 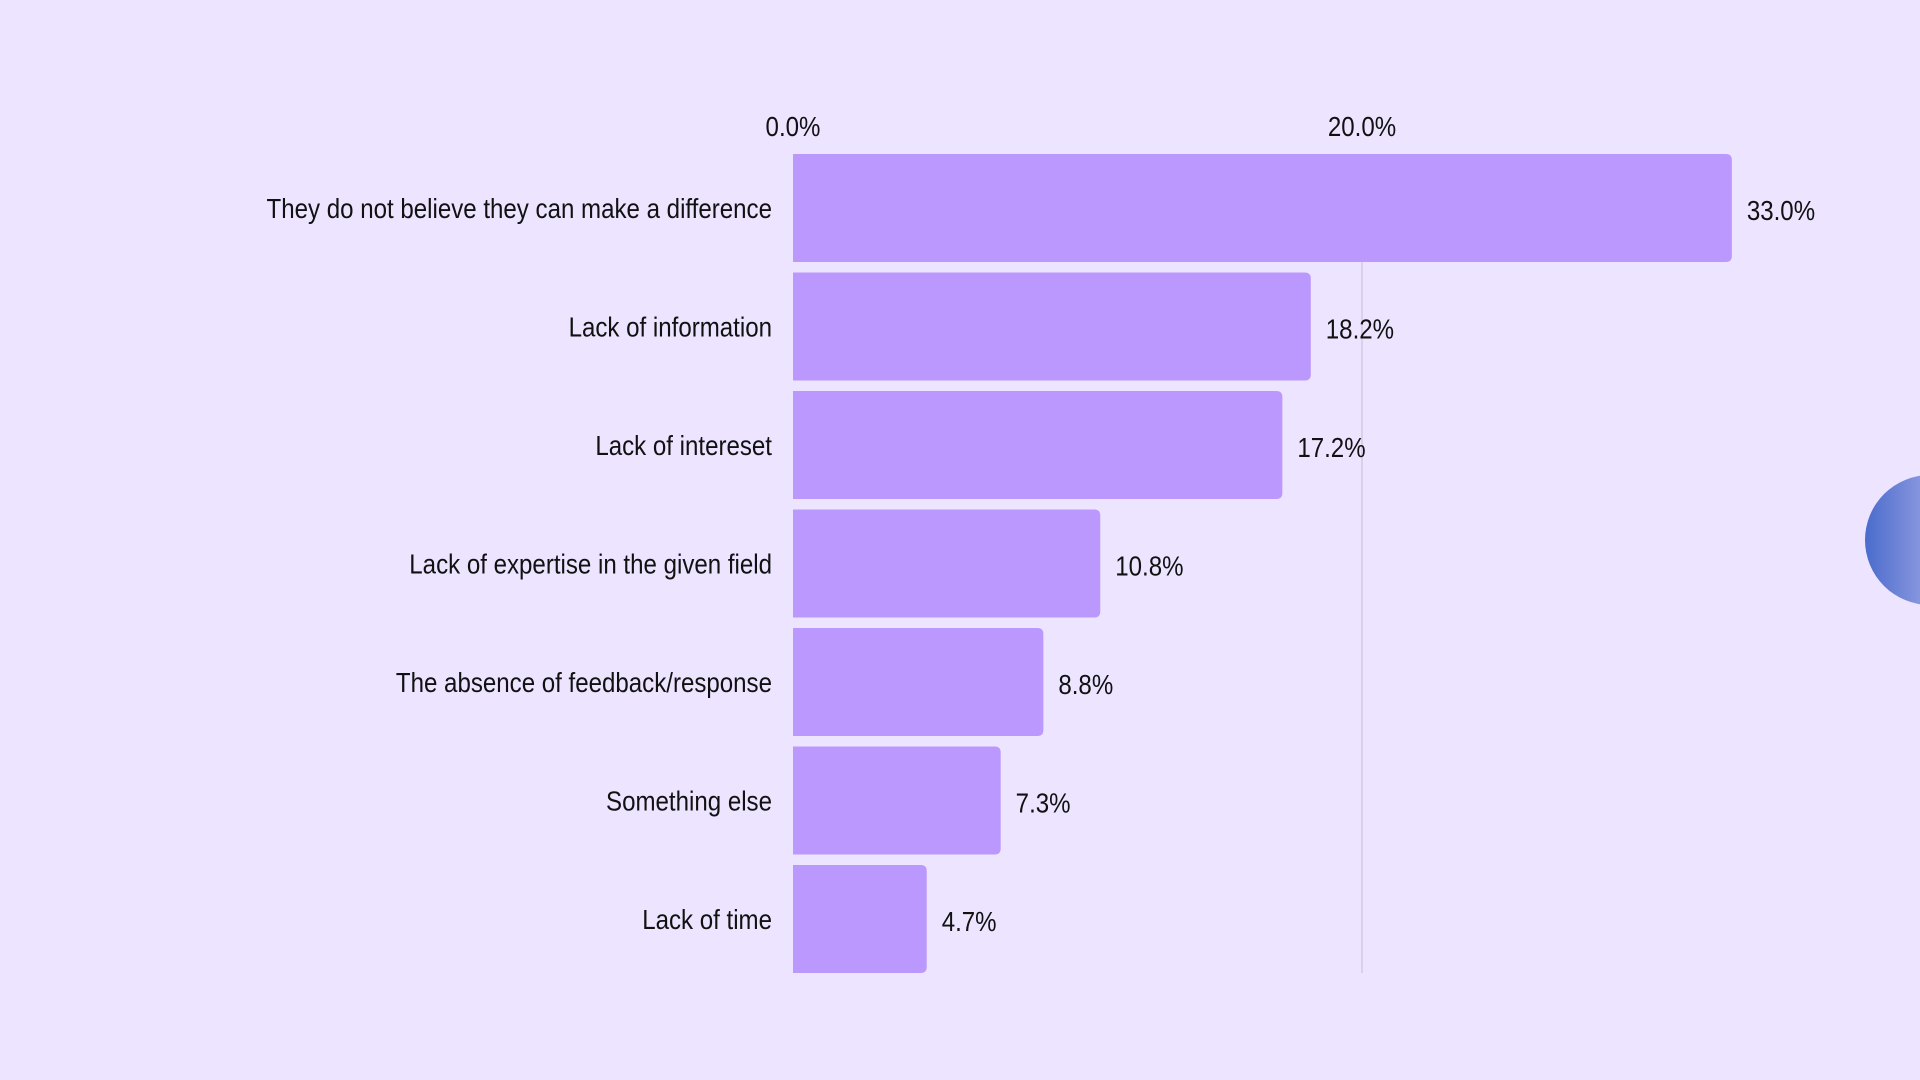 I want to click on x-tick-label: 20.0%, so click(x=1362, y=126).